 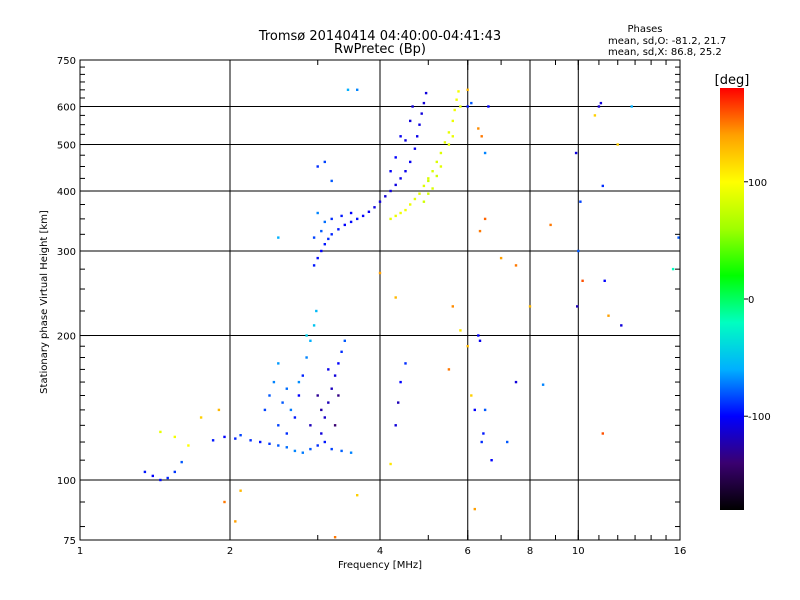 What do you see at coordinates (69, 541) in the screenshot?
I see `y-tick-label: 75` at bounding box center [69, 541].